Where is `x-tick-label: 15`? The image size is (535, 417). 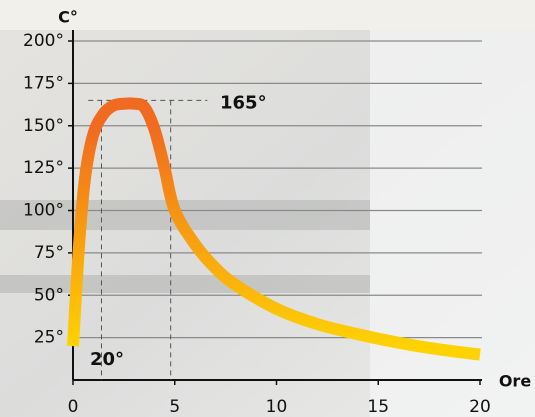 x-tick-label: 15 is located at coordinates (378, 407).